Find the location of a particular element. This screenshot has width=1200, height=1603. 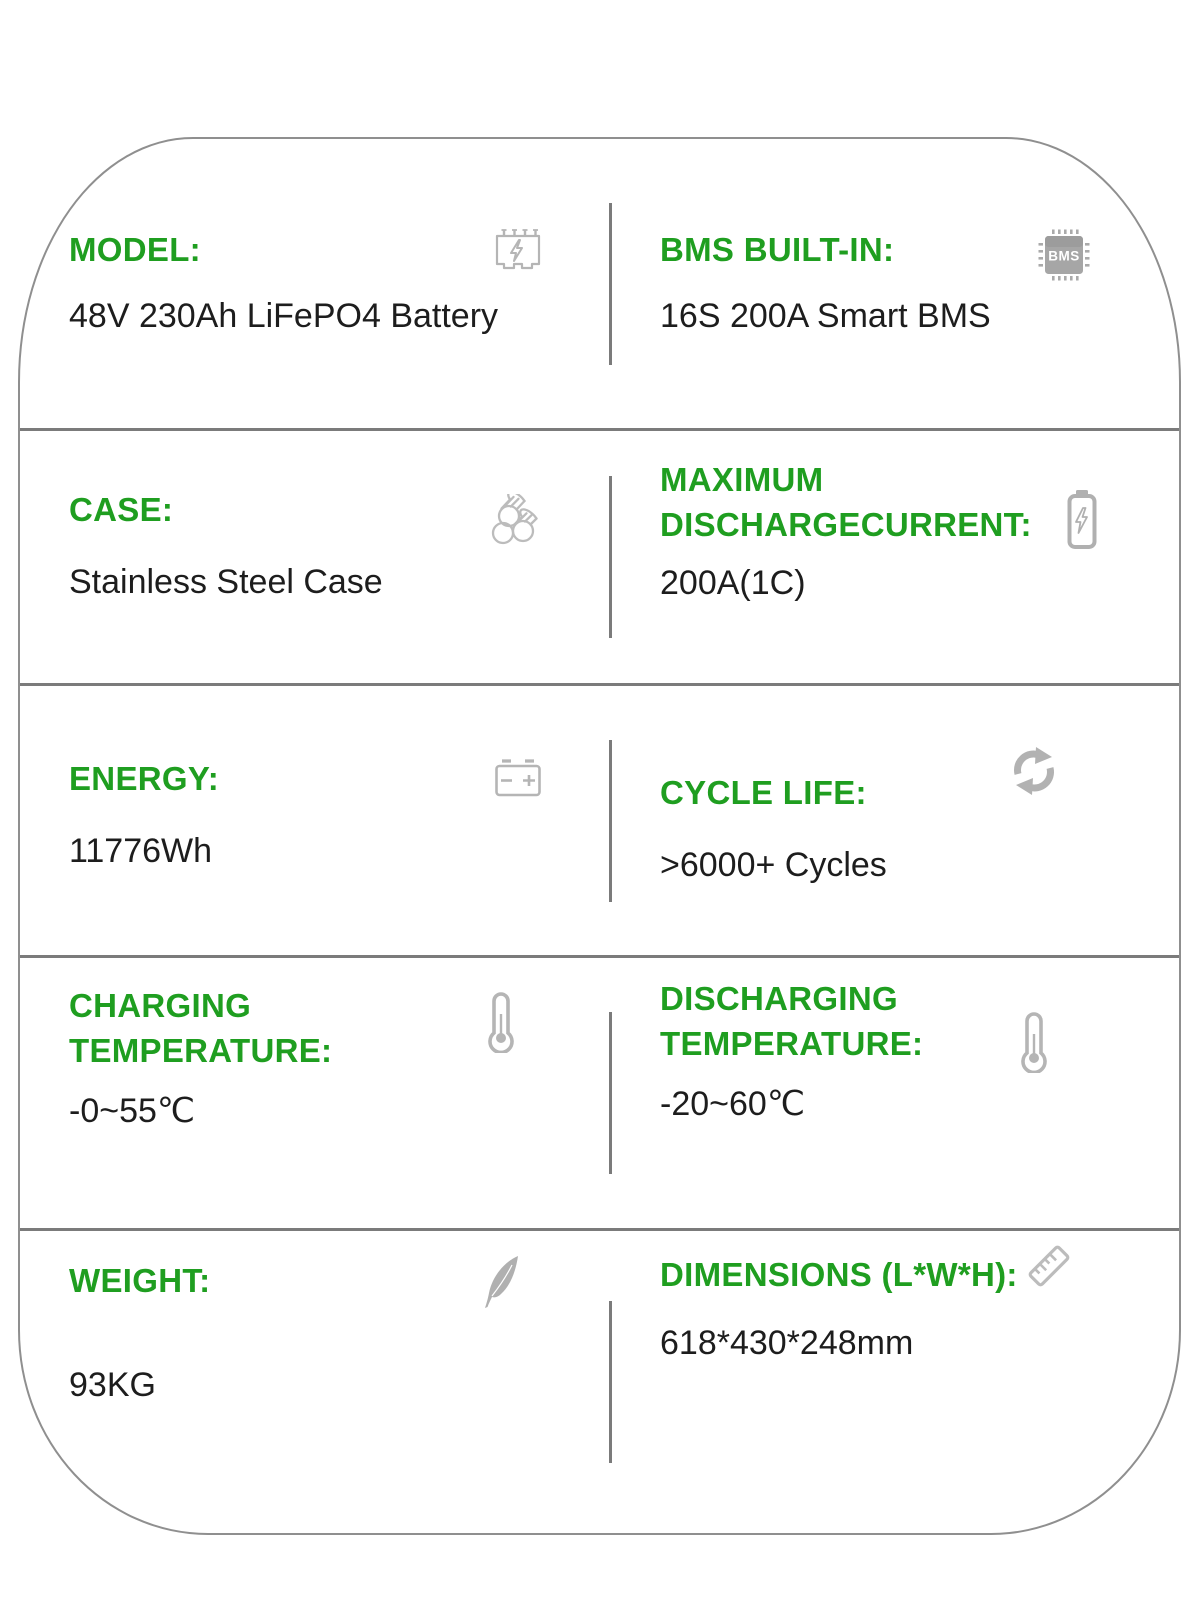

bms-chip-label: BMS is located at coordinates (1064, 256).